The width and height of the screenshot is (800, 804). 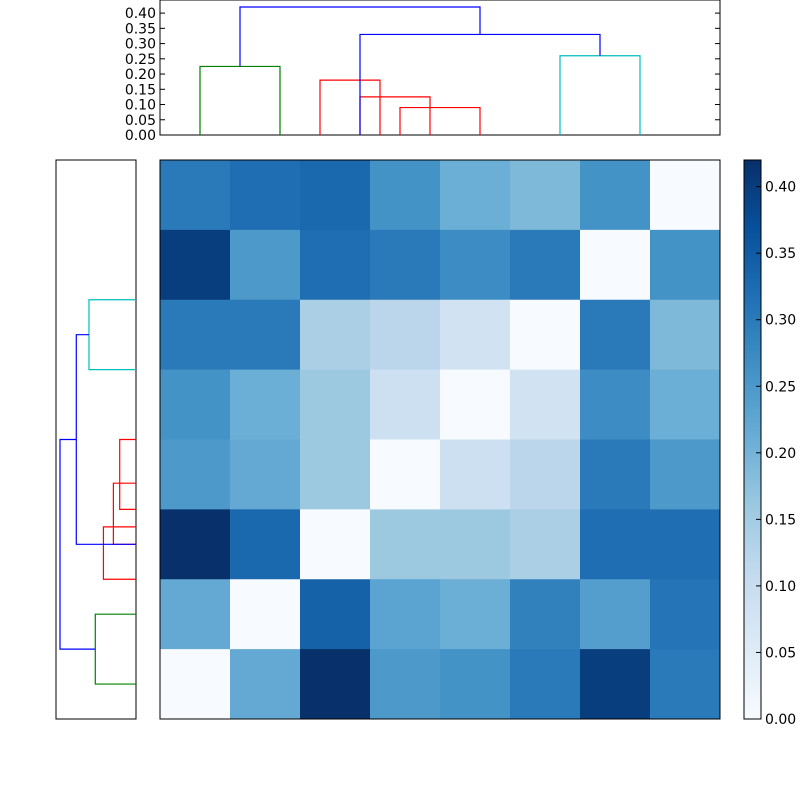 I want to click on colorbar-tick-label: 0.25, so click(x=780, y=387).